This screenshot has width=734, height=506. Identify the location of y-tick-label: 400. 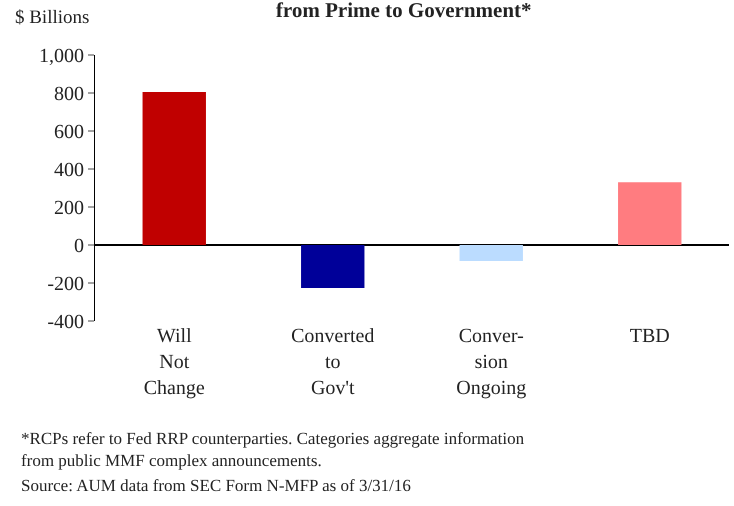
(69, 170).